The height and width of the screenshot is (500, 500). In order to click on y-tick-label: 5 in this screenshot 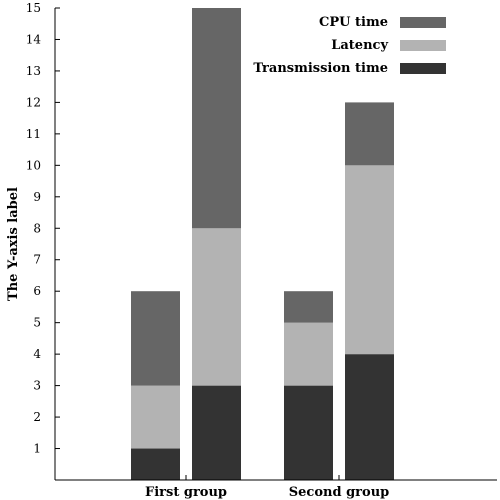, I will do `click(37, 323)`.